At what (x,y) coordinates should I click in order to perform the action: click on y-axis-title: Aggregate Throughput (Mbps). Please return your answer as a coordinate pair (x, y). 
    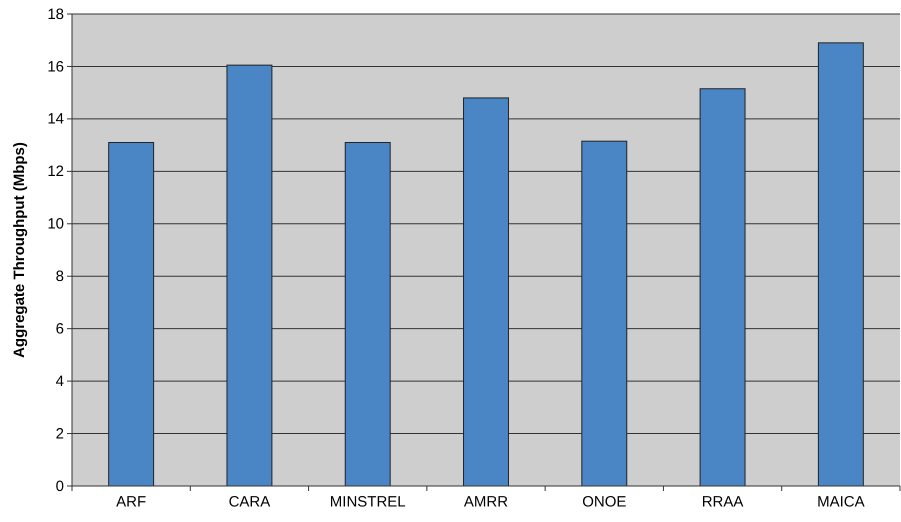
    Looking at the image, I should click on (19, 250).